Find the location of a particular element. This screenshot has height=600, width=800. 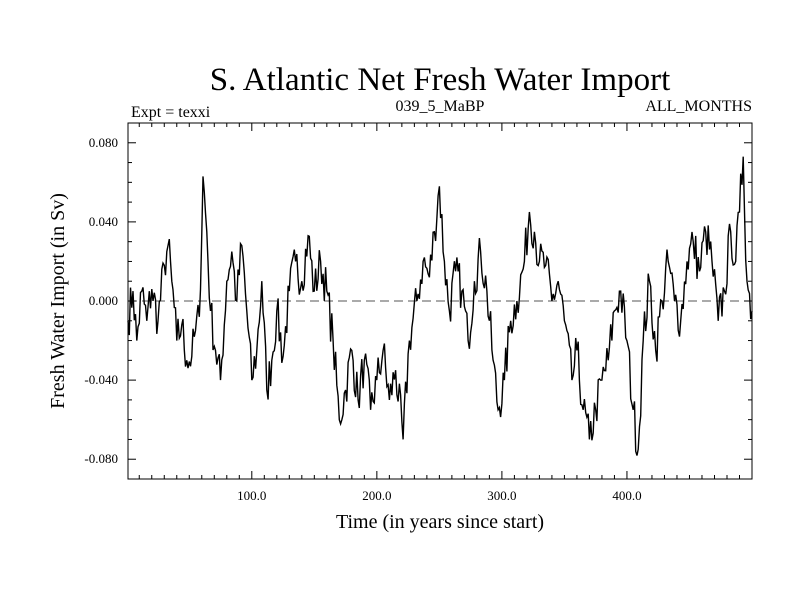

y-tick-label: -0.040 is located at coordinates (101, 379).